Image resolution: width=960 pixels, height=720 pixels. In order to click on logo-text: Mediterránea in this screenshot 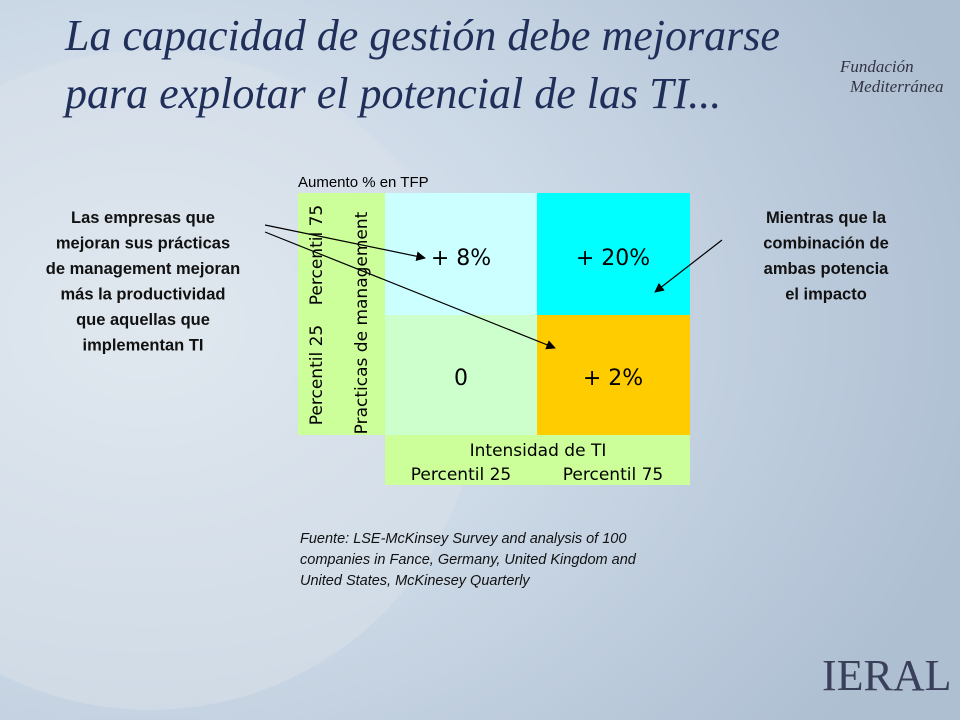, I will do `click(896, 86)`.